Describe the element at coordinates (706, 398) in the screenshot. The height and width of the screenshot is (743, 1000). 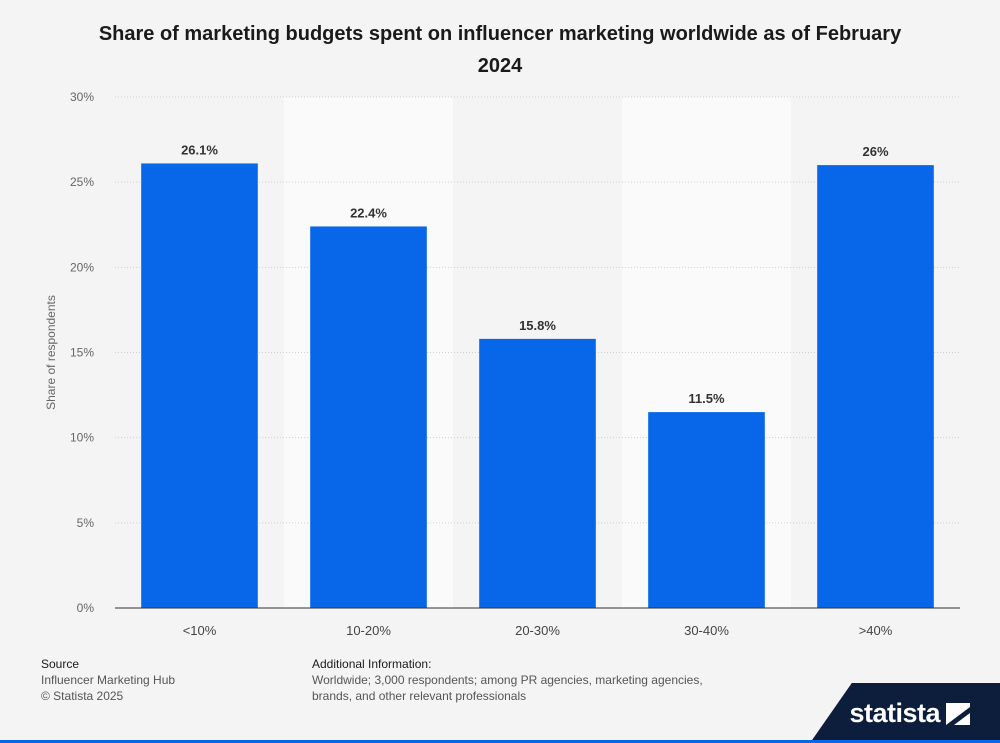
I see `data-label: 11.5%` at that location.